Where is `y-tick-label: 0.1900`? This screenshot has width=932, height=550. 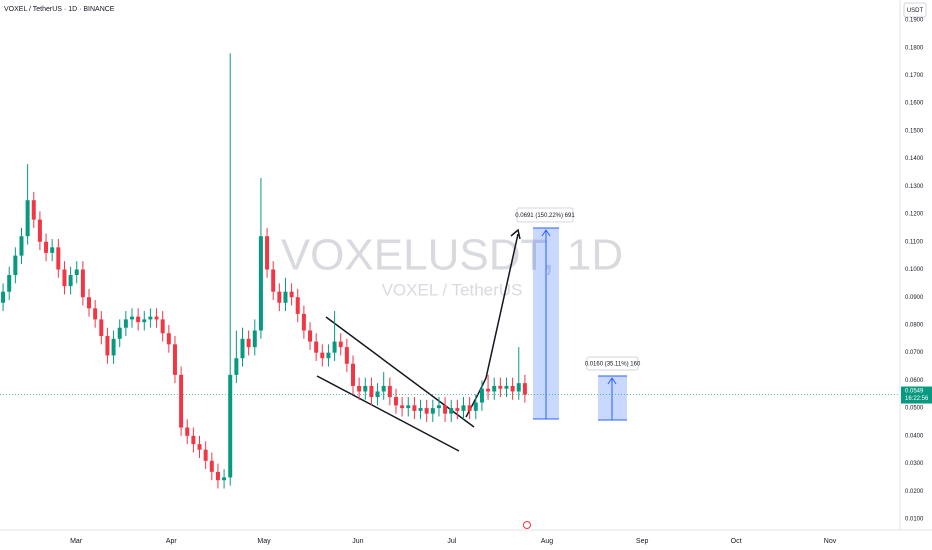
y-tick-label: 0.1900 is located at coordinates (914, 21).